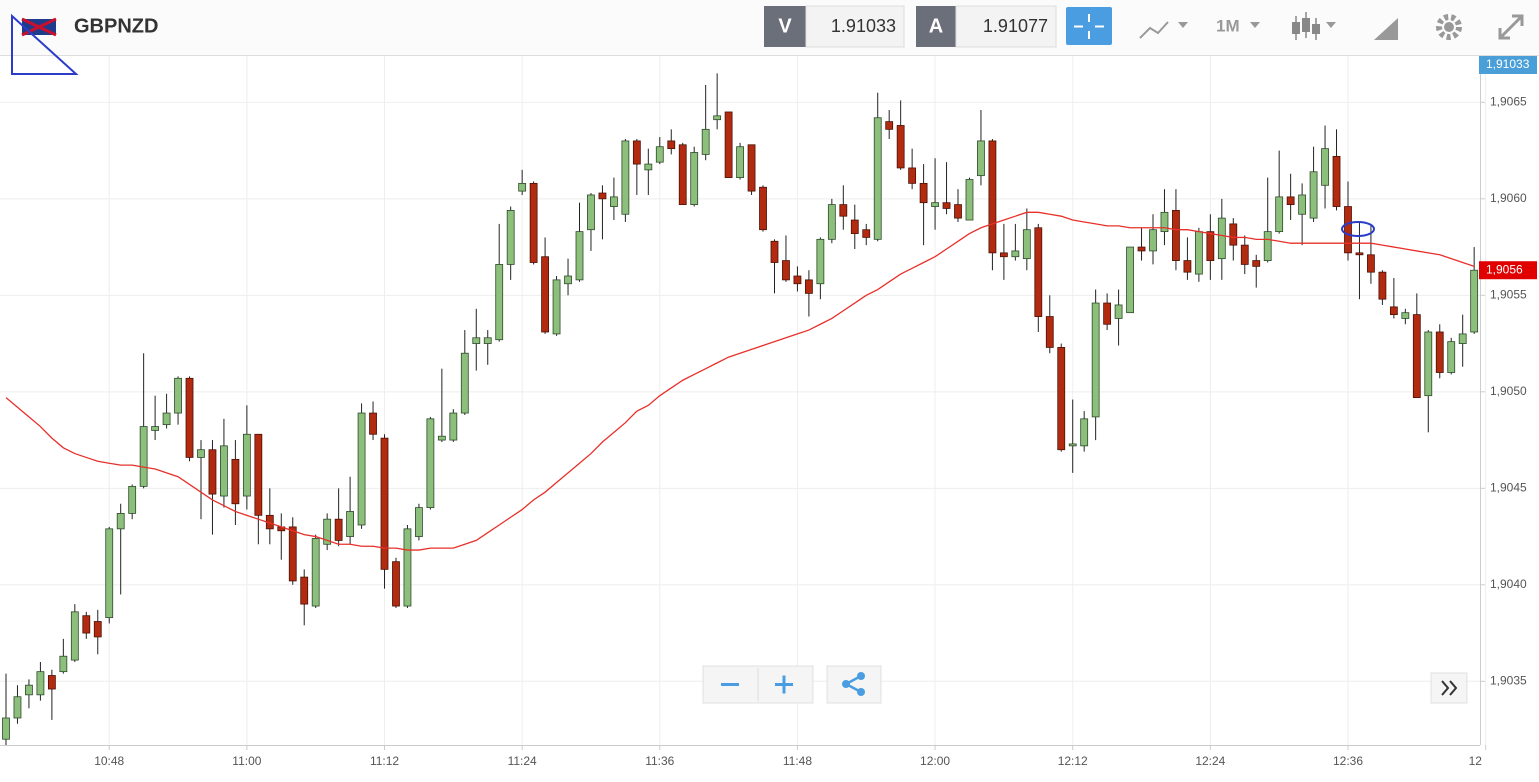 The width and height of the screenshot is (1539, 782). What do you see at coordinates (1508, 198) in the screenshot?
I see `y-tick-label: 1,9060` at bounding box center [1508, 198].